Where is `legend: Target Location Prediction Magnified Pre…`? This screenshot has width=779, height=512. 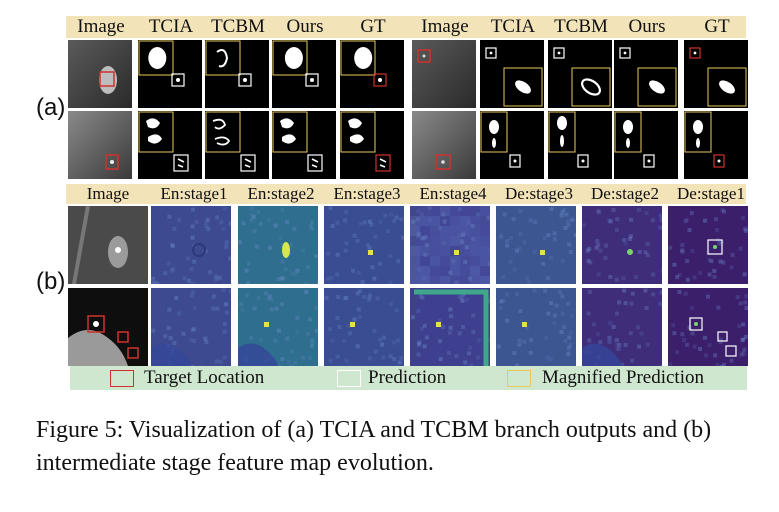 legend: Target Location Prediction Magnified Pre… is located at coordinates (408, 378).